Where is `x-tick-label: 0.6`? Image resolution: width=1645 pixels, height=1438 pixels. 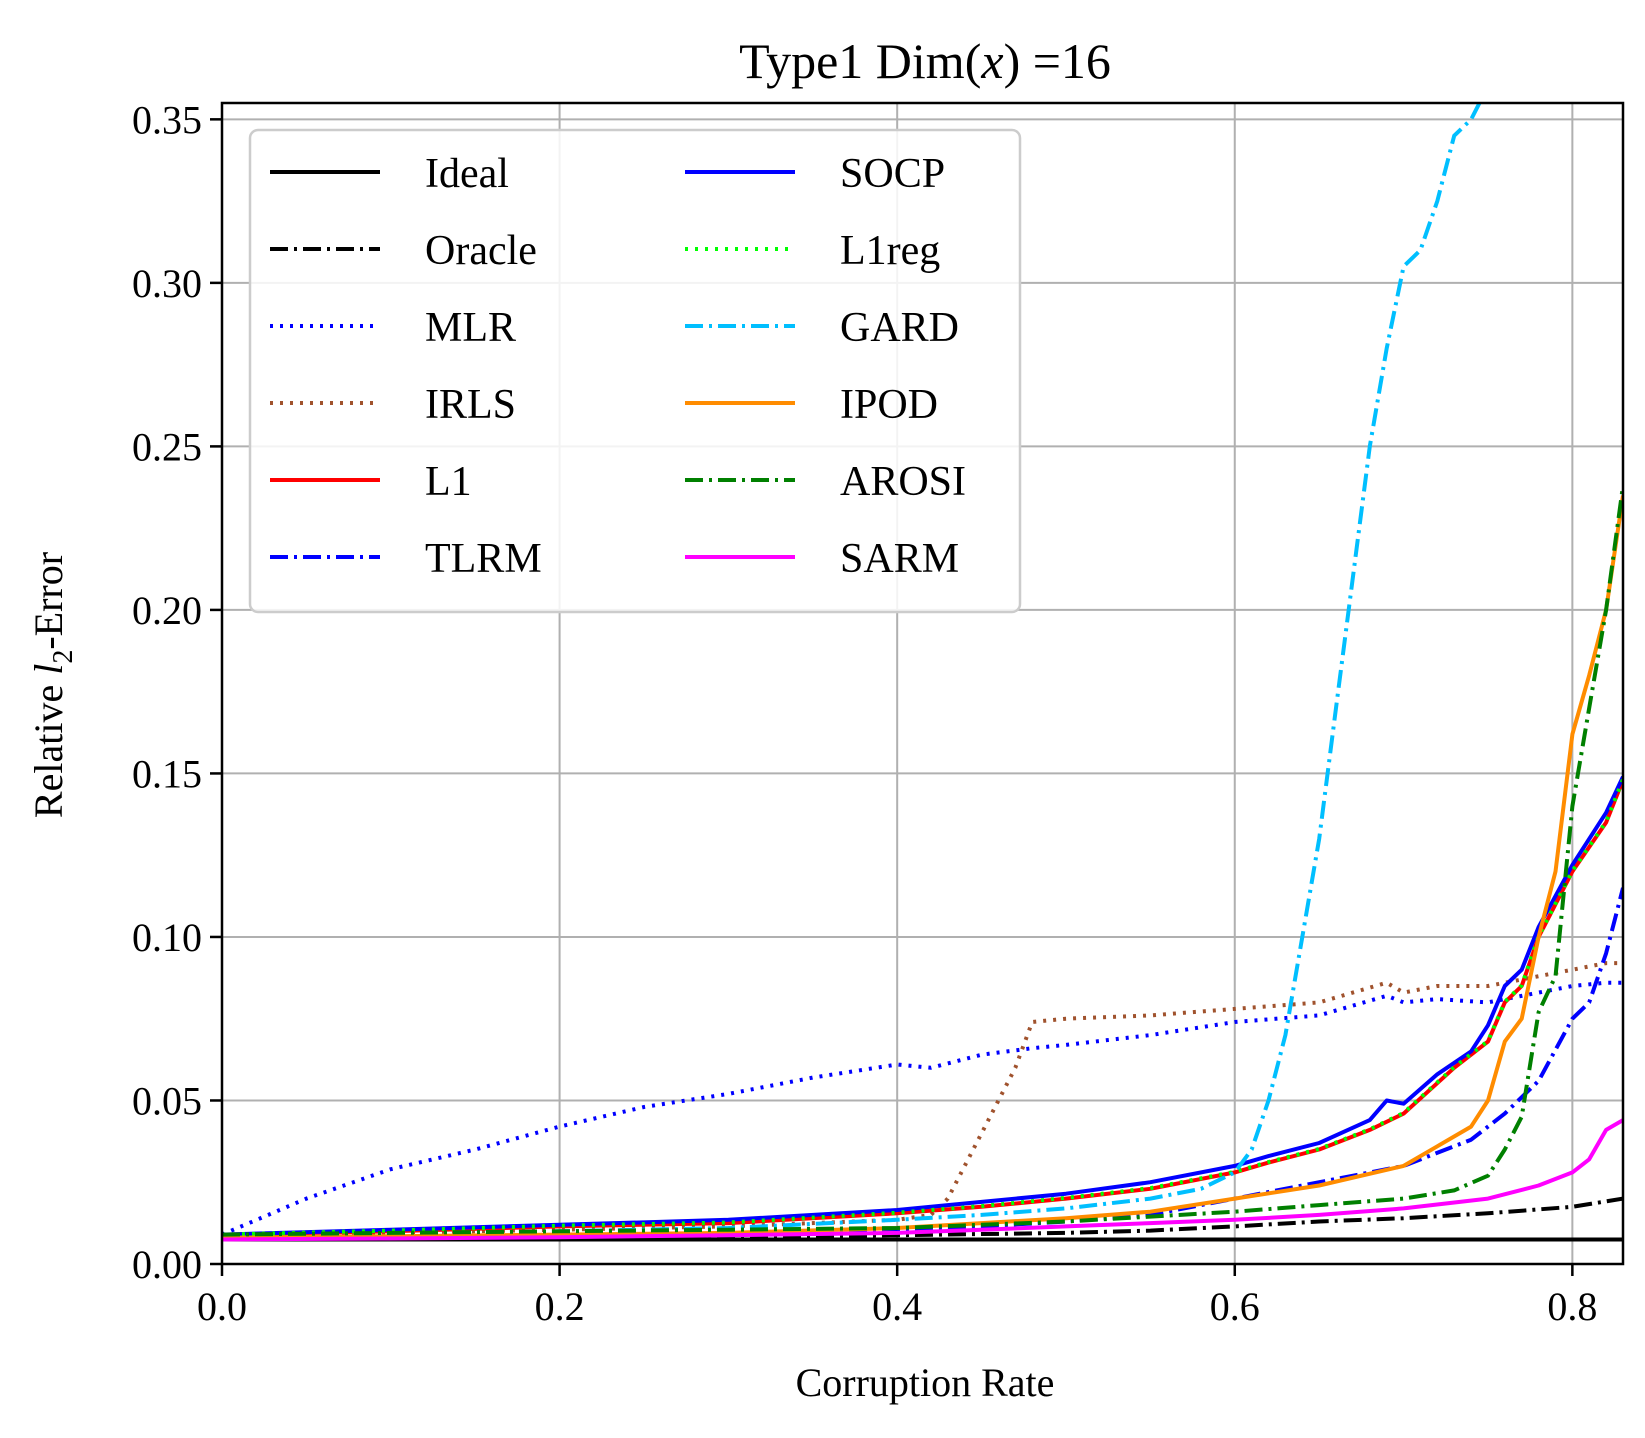 x-tick-label: 0.6 is located at coordinates (1235, 1306).